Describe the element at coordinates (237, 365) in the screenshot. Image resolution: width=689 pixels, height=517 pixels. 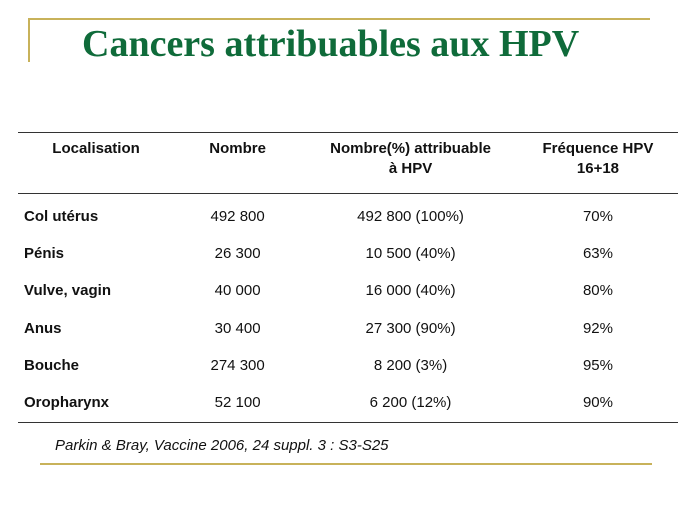
I see `cell-nombre: 274 300` at that location.